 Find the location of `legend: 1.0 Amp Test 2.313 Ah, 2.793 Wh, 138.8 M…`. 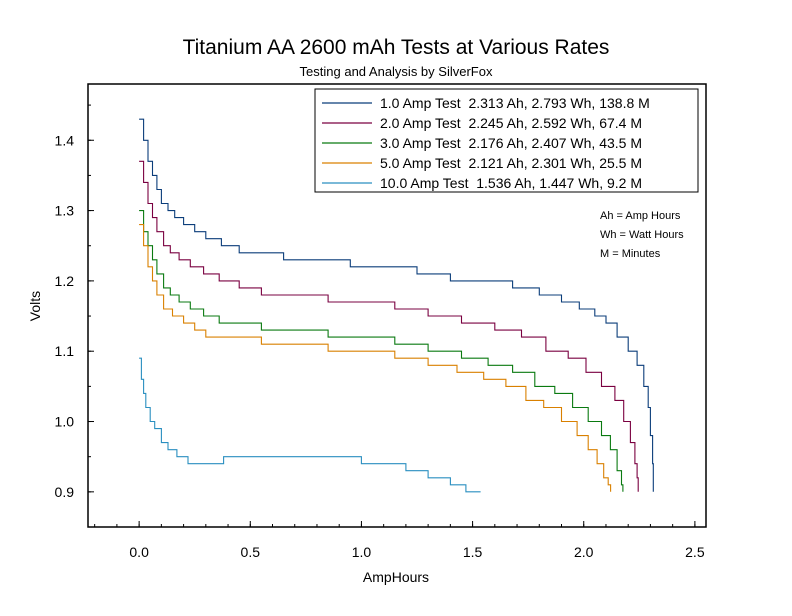

legend: 1.0 Amp Test 2.313 Ah, 2.793 Wh, 138.8 M… is located at coordinates (506, 140).